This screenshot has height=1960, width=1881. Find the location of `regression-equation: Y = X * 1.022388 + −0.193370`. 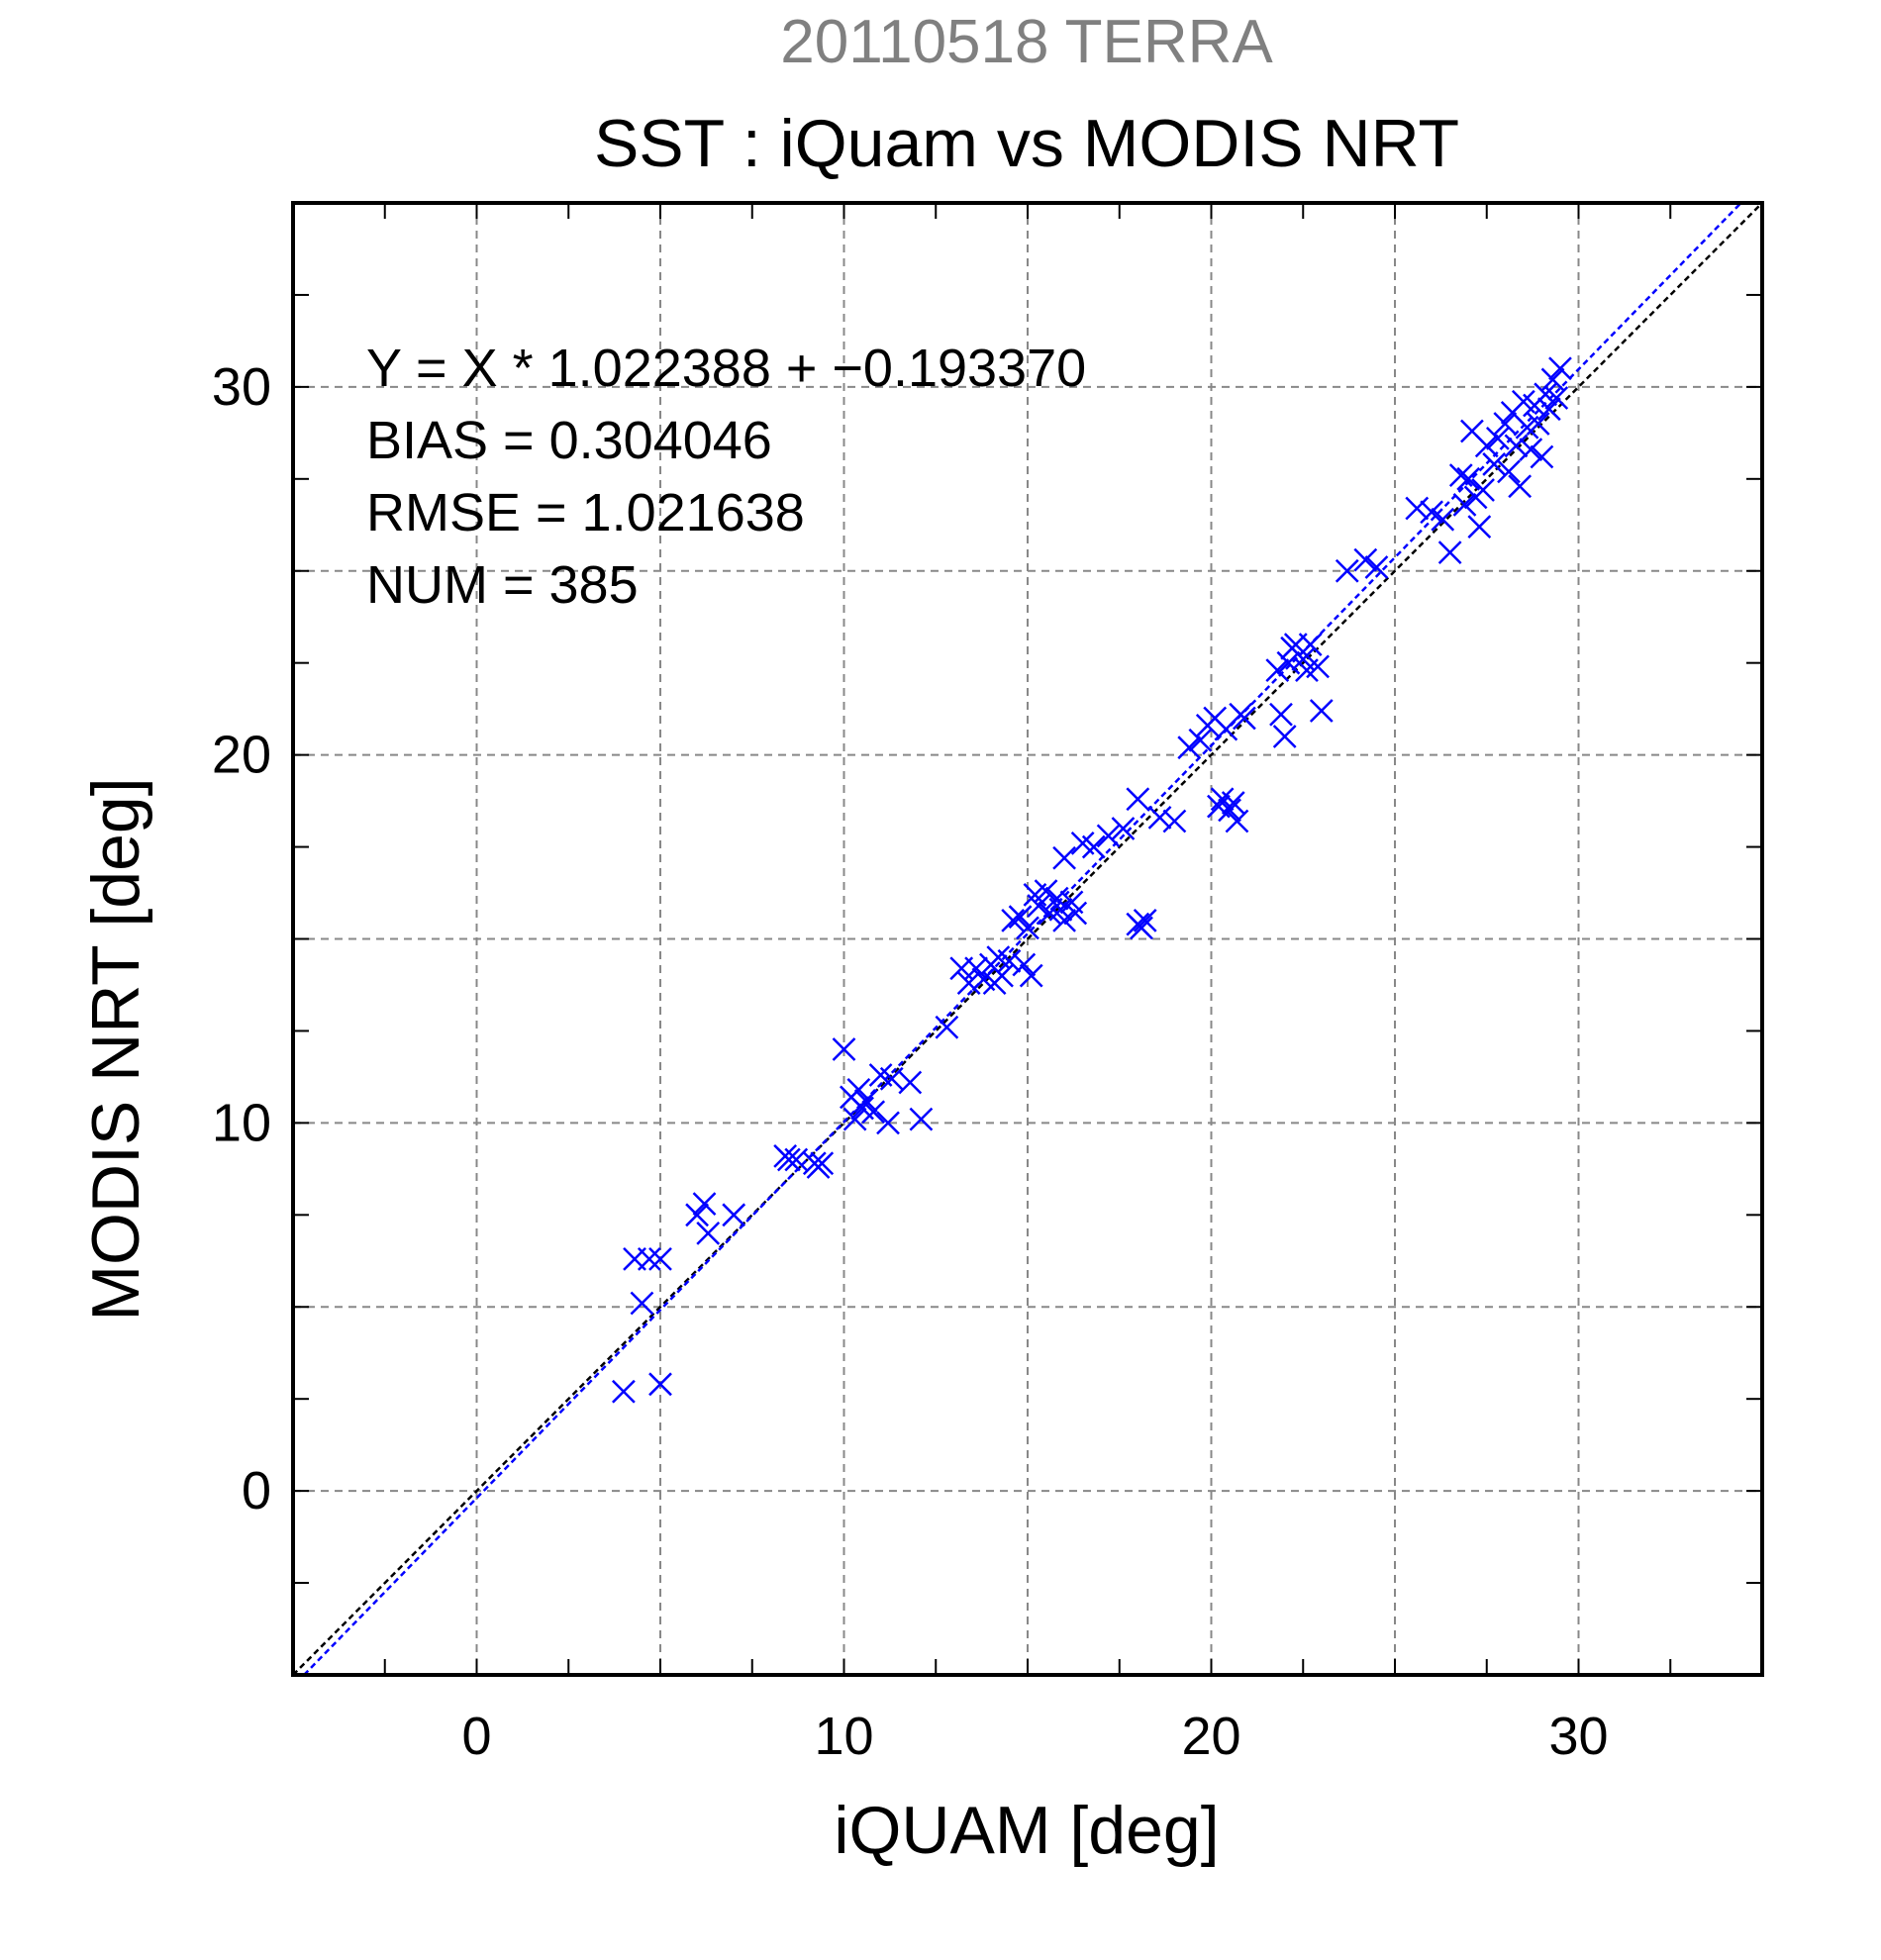

regression-equation: Y = X * 1.022388 + −0.193370 is located at coordinates (726, 368).